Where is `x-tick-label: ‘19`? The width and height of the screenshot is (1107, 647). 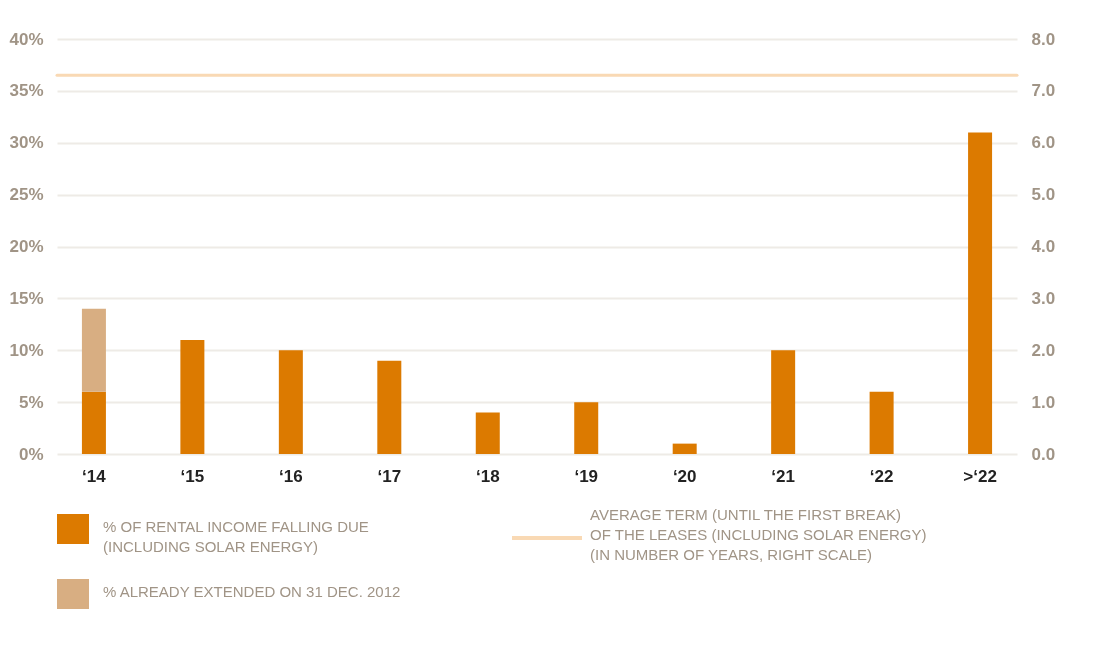
x-tick-label: ‘19 is located at coordinates (586, 476).